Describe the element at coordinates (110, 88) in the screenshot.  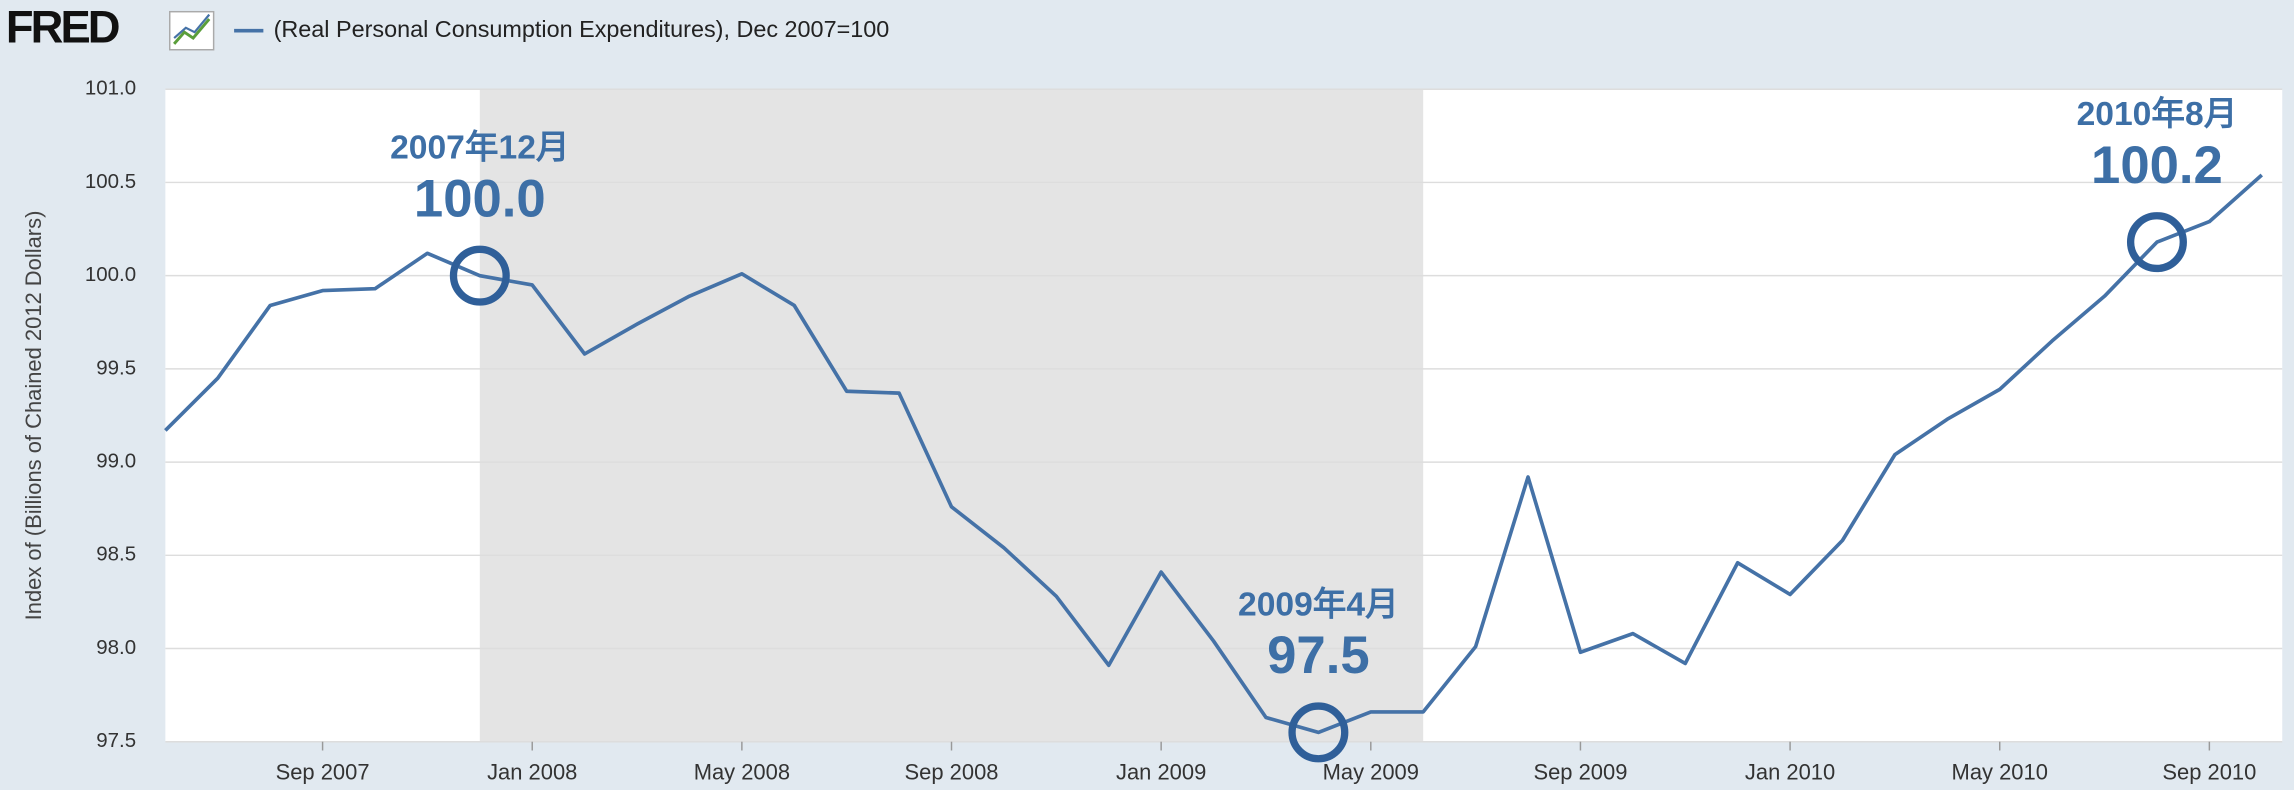
I see `y-tick-label: 101.0` at that location.